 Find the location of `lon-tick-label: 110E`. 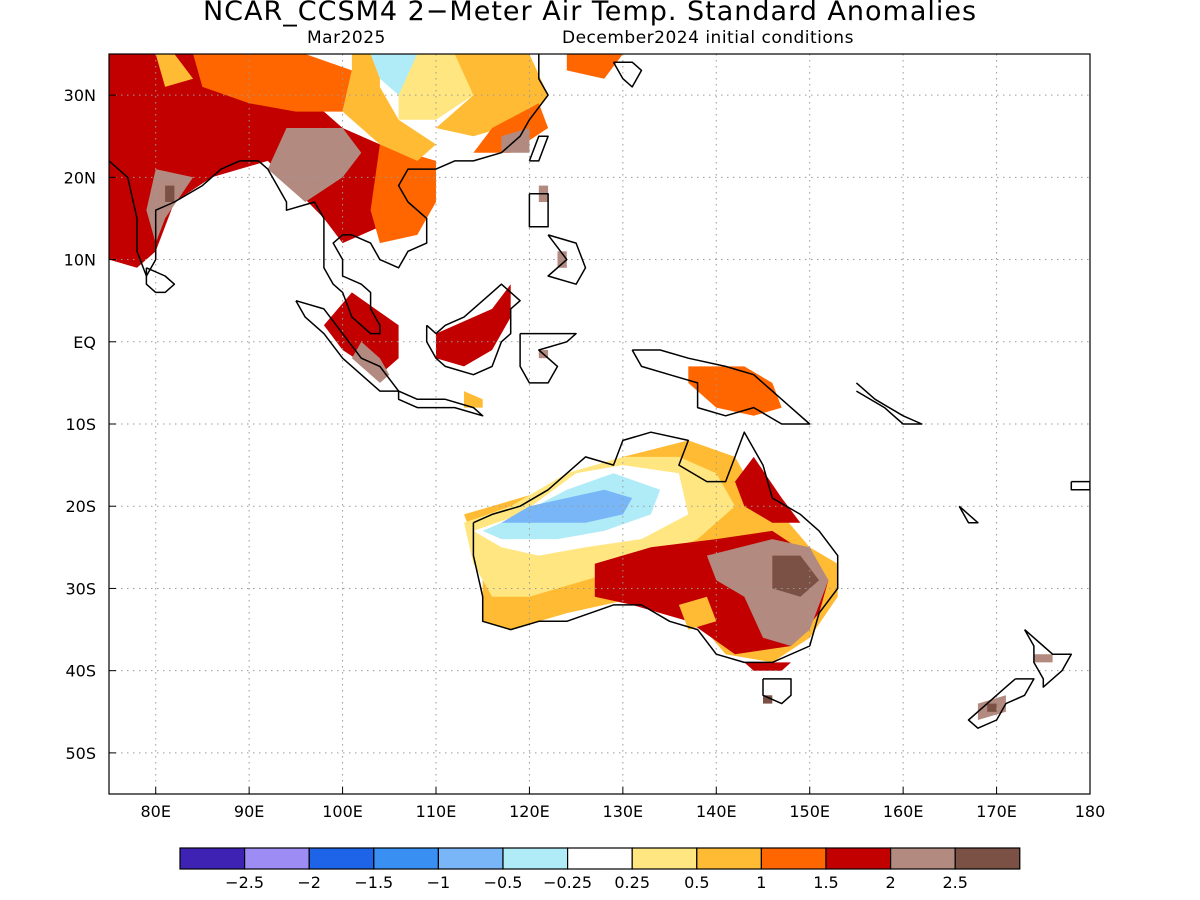

lon-tick-label: 110E is located at coordinates (436, 811).